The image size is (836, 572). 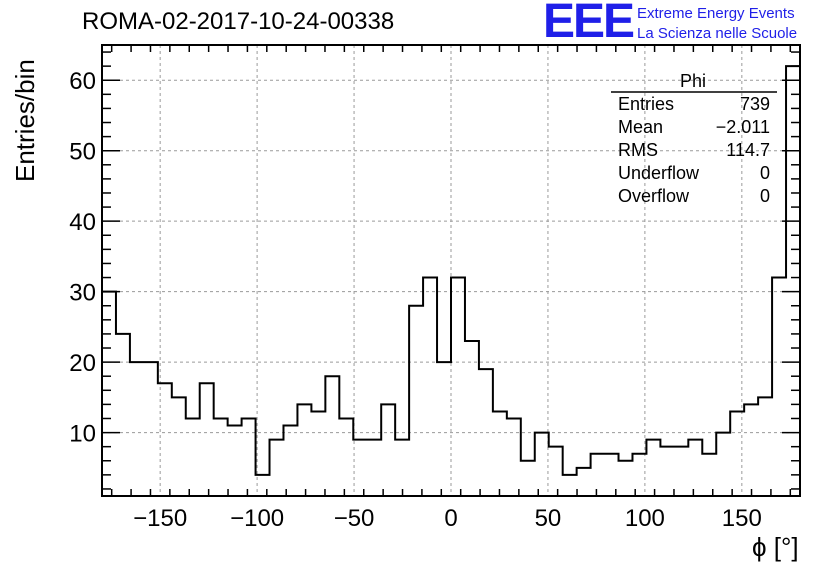 What do you see at coordinates (82, 81) in the screenshot?
I see `y-tick-label: 60` at bounding box center [82, 81].